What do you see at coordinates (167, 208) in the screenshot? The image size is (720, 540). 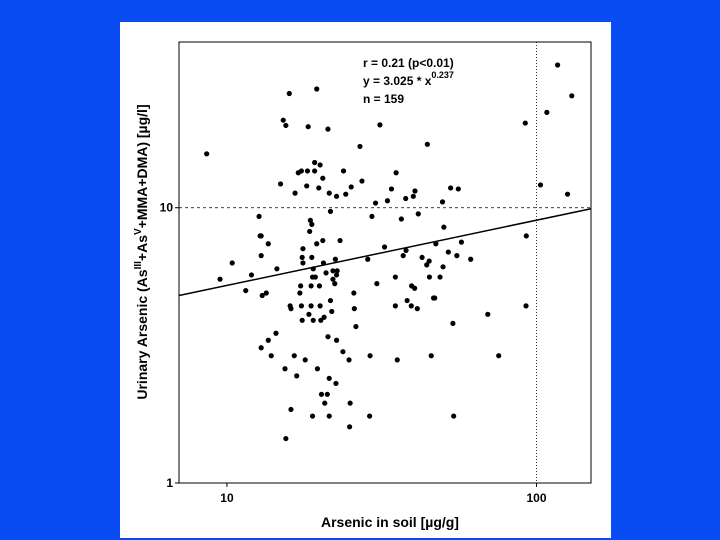 I see `y-tick-label: 10` at bounding box center [167, 208].